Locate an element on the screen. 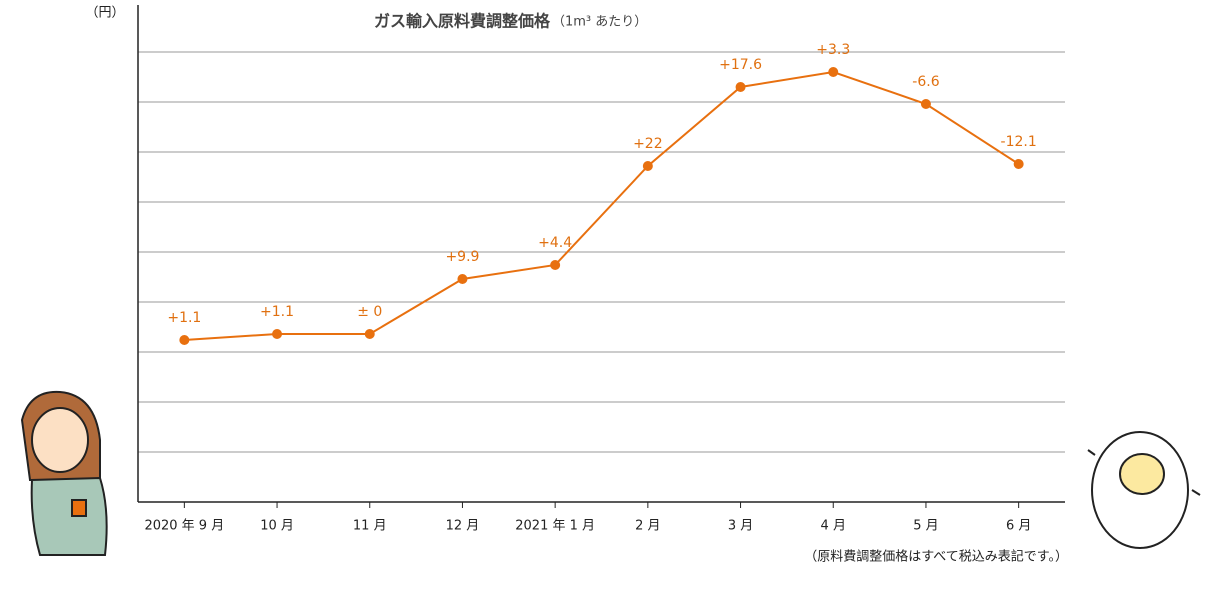 The width and height of the screenshot is (1211, 599). x-tick-label: 4 月 is located at coordinates (833, 526).